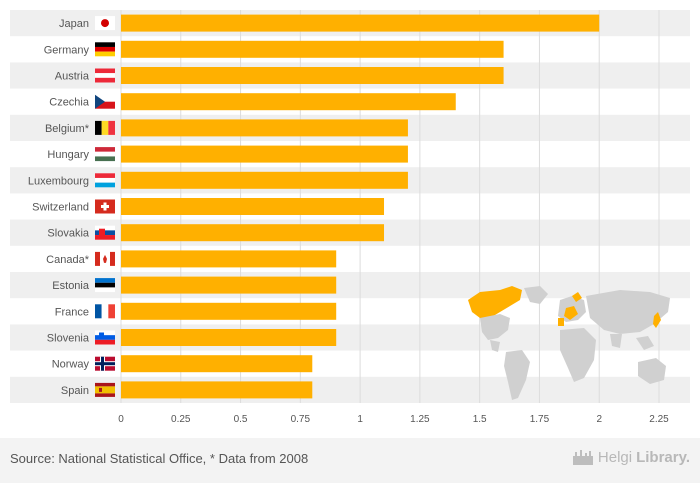 This screenshot has width=700, height=483. Describe the element at coordinates (60, 208) in the screenshot. I see `category-label: Switzerland` at that location.